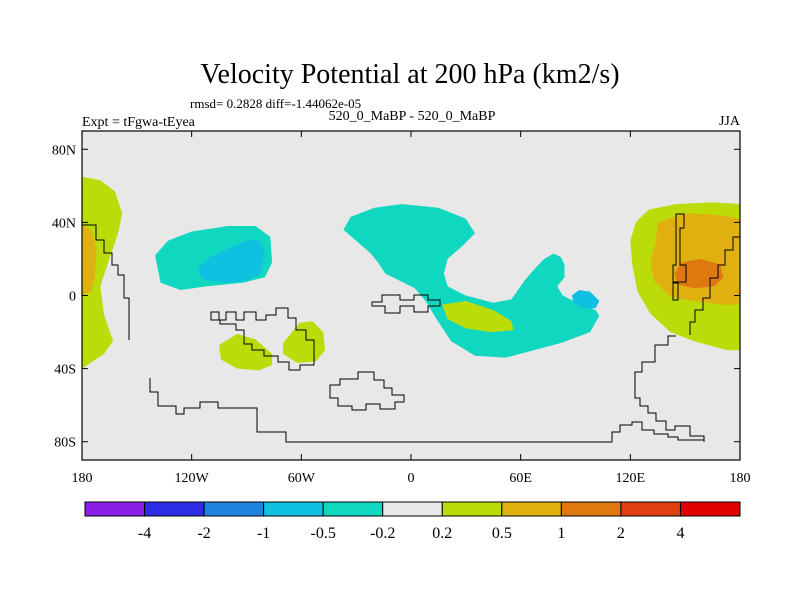 This screenshot has width=800, height=600. I want to click on x-tick-label: 120W, so click(192, 478).